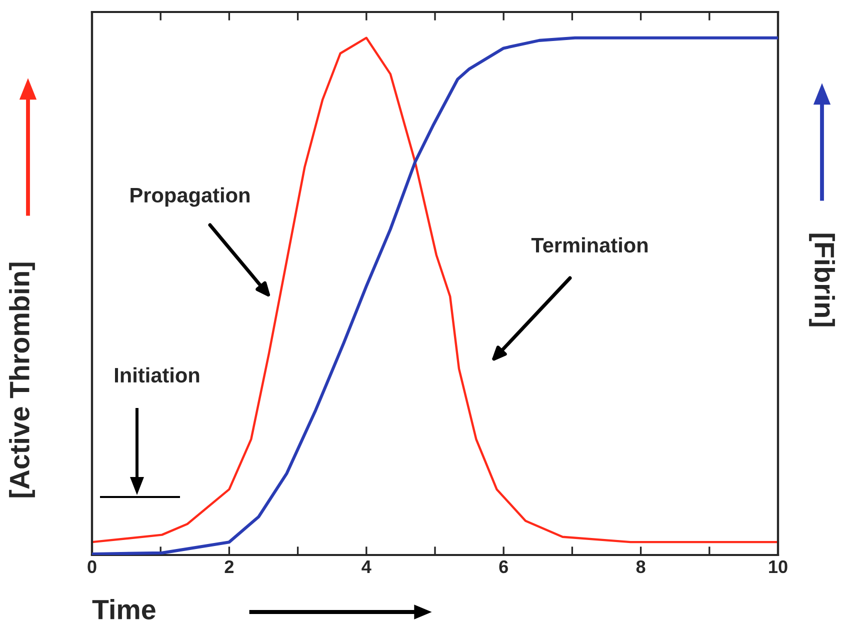 The height and width of the screenshot is (631, 841). What do you see at coordinates (124, 609) in the screenshot?
I see `x-axis-title: Time` at bounding box center [124, 609].